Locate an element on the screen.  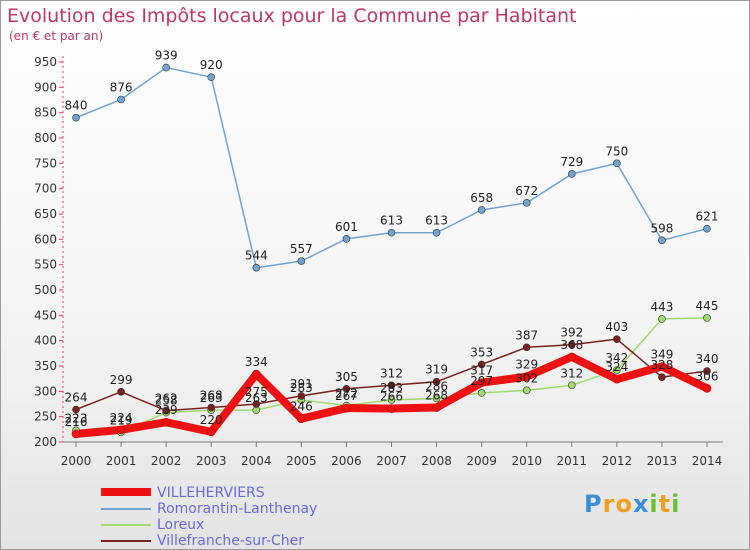
y-tick-label: 250 is located at coordinates (45, 417).